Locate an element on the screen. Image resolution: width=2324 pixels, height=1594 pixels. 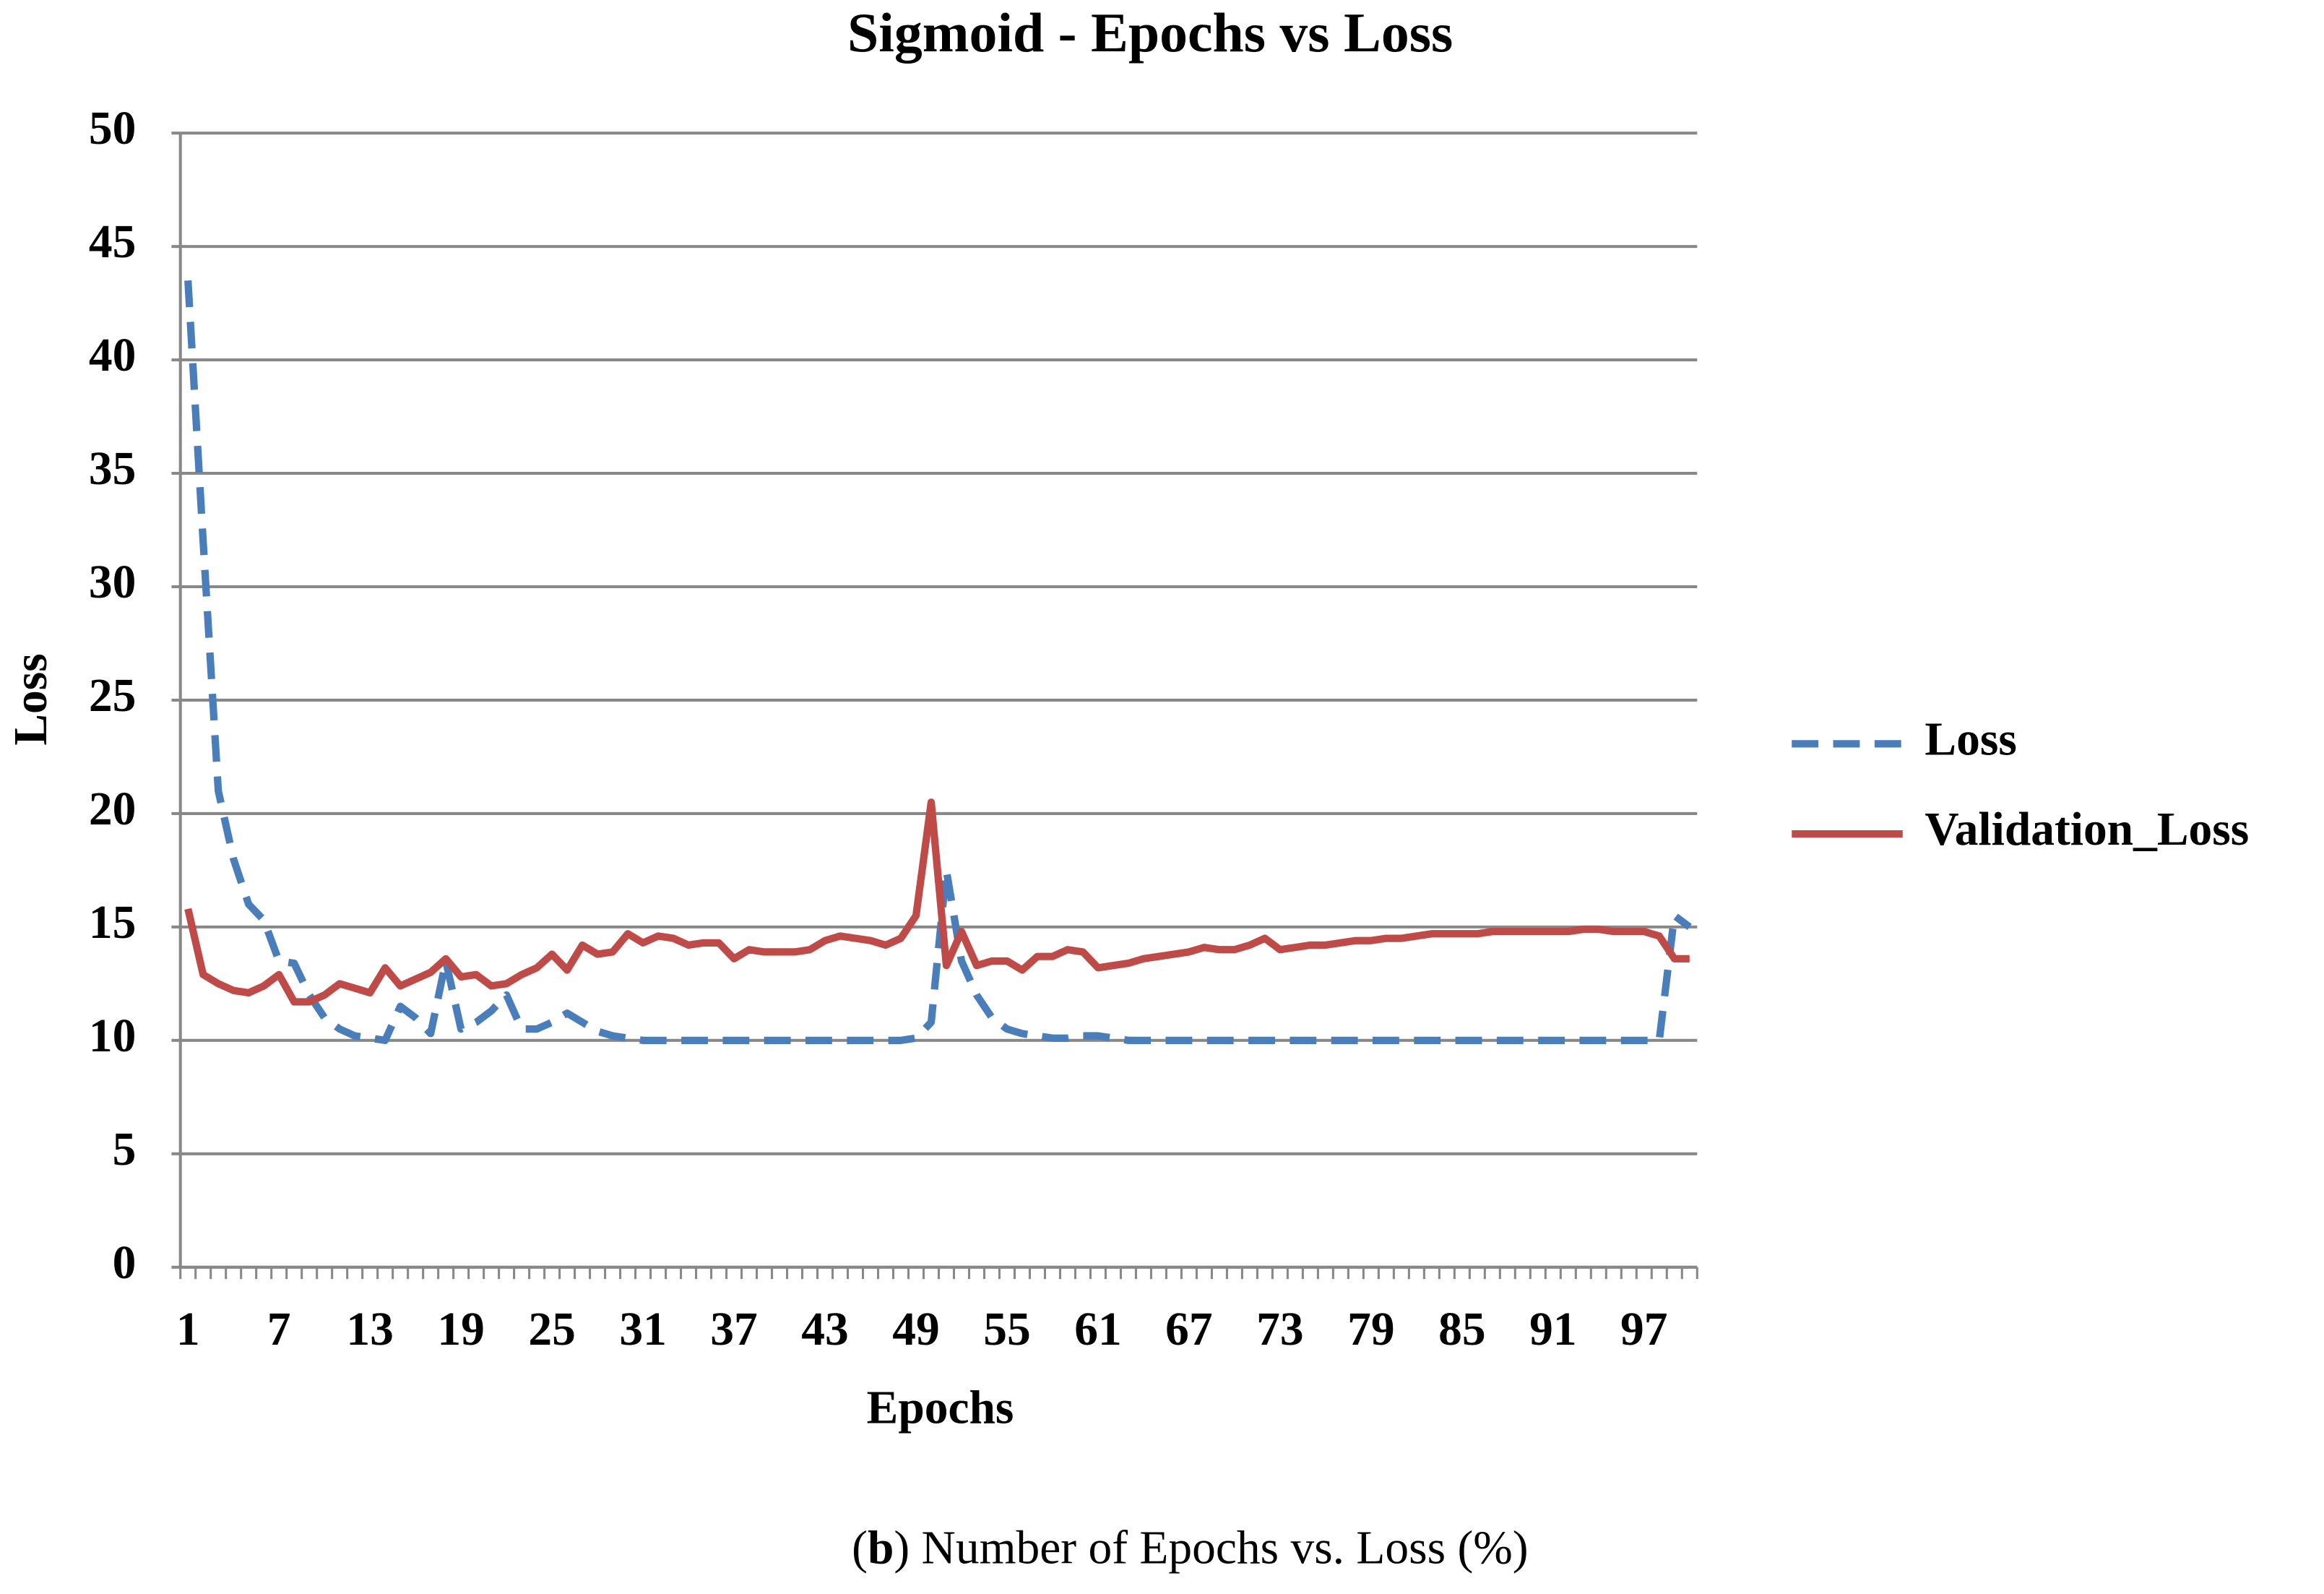
y-tick-label: 30 is located at coordinates (112, 582).